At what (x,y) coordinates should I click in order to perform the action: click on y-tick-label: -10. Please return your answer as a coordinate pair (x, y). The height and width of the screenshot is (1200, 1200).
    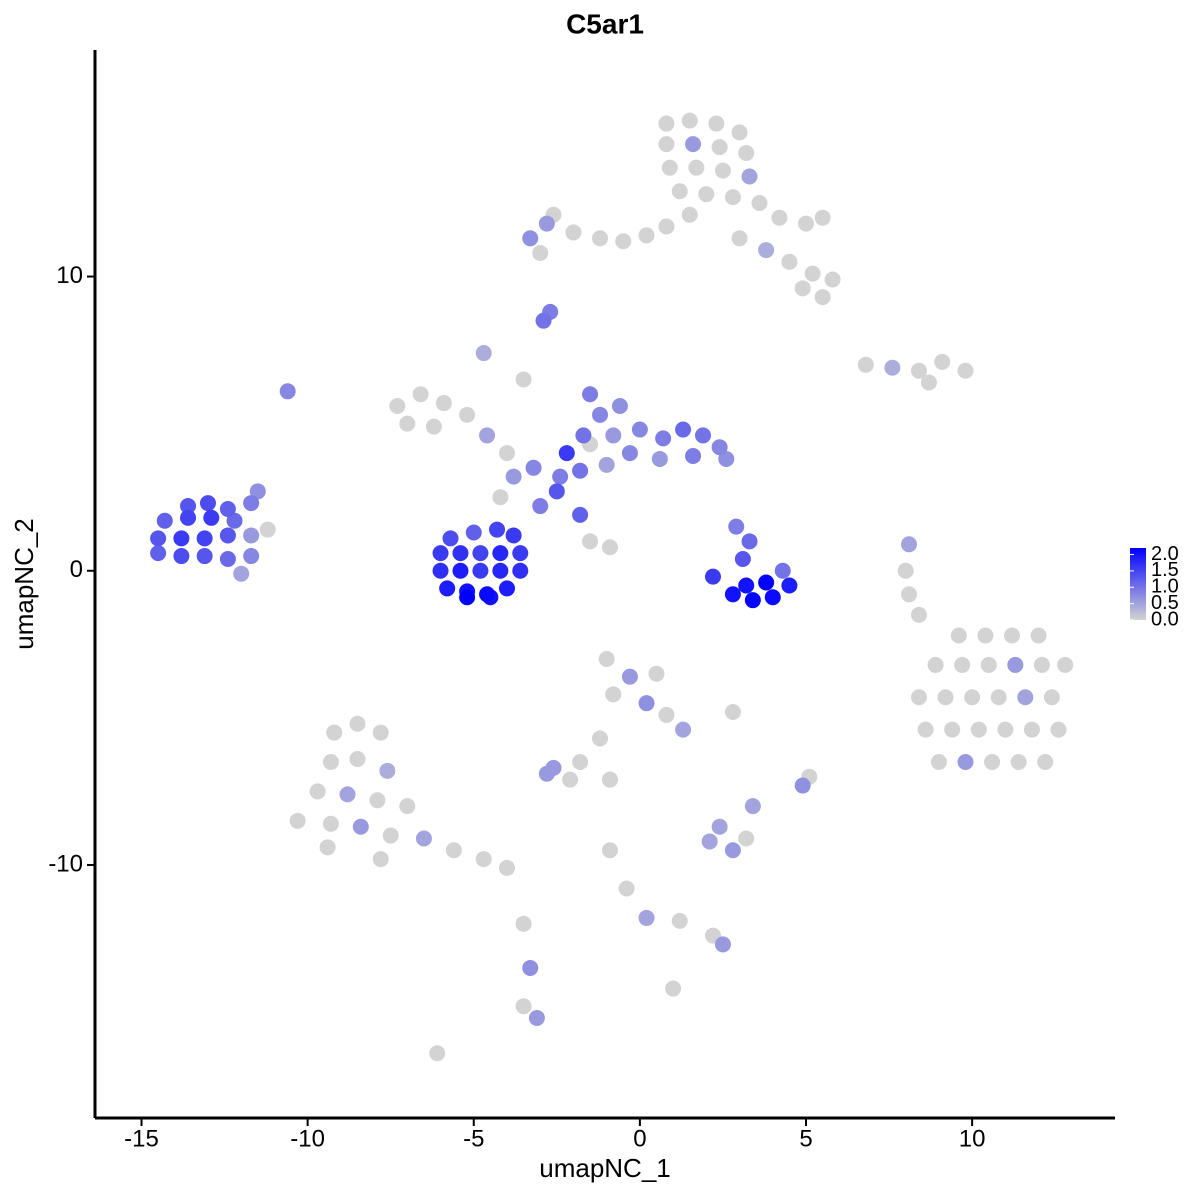
    Looking at the image, I should click on (65, 863).